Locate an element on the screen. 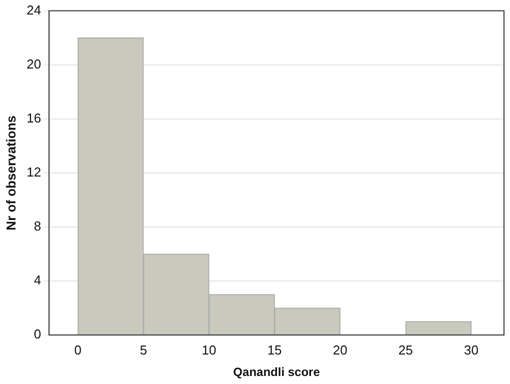 Image resolution: width=510 pixels, height=384 pixels. y-tick-label: 8 is located at coordinates (38, 226).